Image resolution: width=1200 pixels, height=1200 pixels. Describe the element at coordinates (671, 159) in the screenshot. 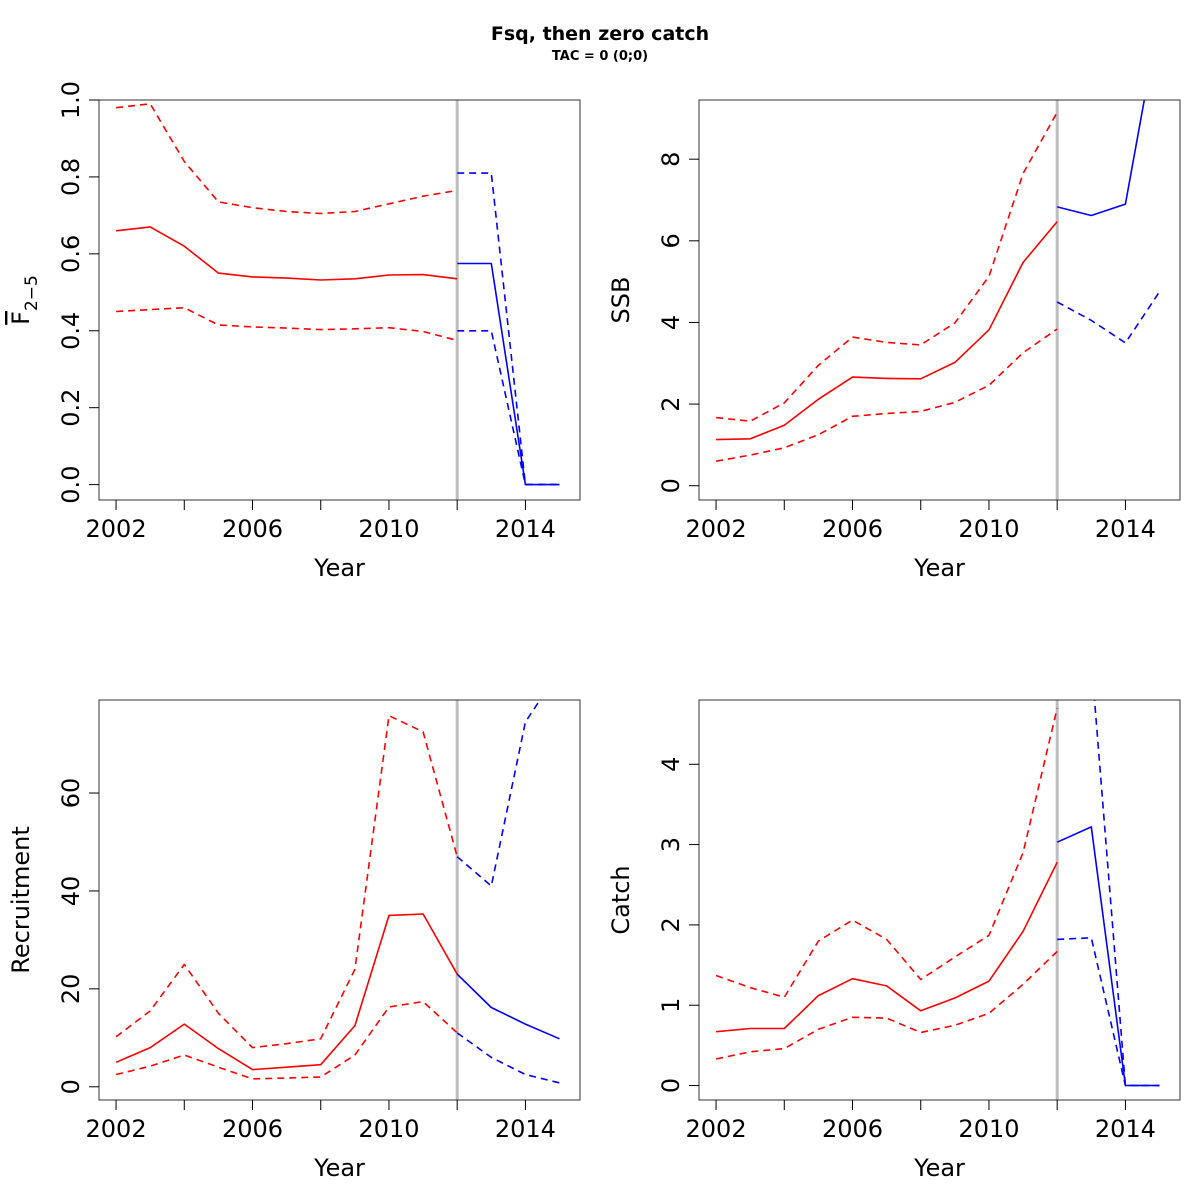

I see `y-tick-label: 8` at that location.